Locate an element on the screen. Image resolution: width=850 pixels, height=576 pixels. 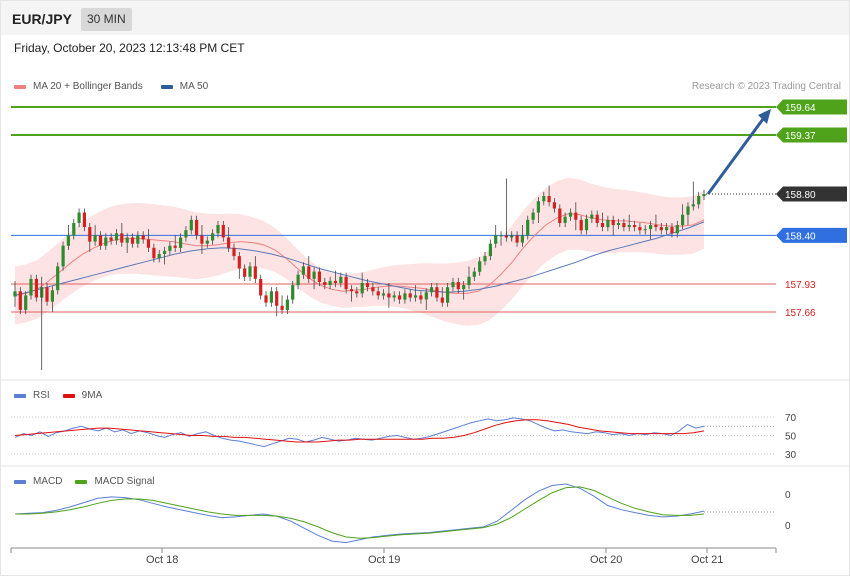
instrument-title: EUR/JPY is located at coordinates (42, 19).